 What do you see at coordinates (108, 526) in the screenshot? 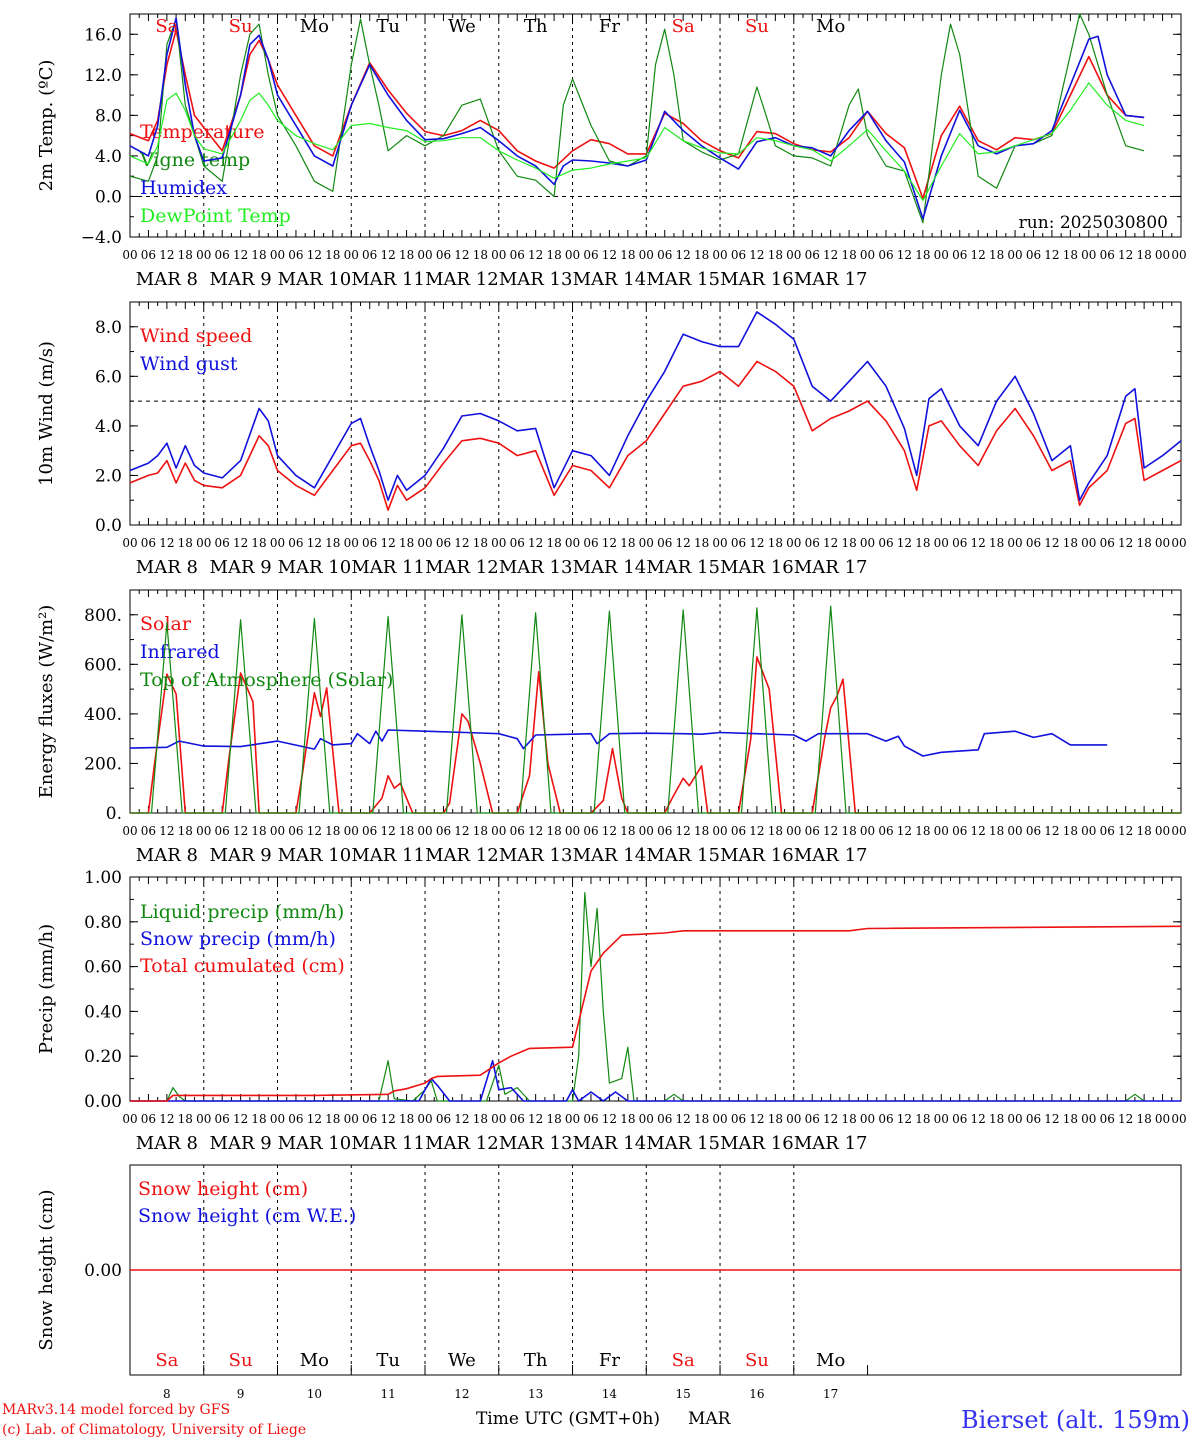
I see `y-tick-label: 0.0` at bounding box center [108, 526].